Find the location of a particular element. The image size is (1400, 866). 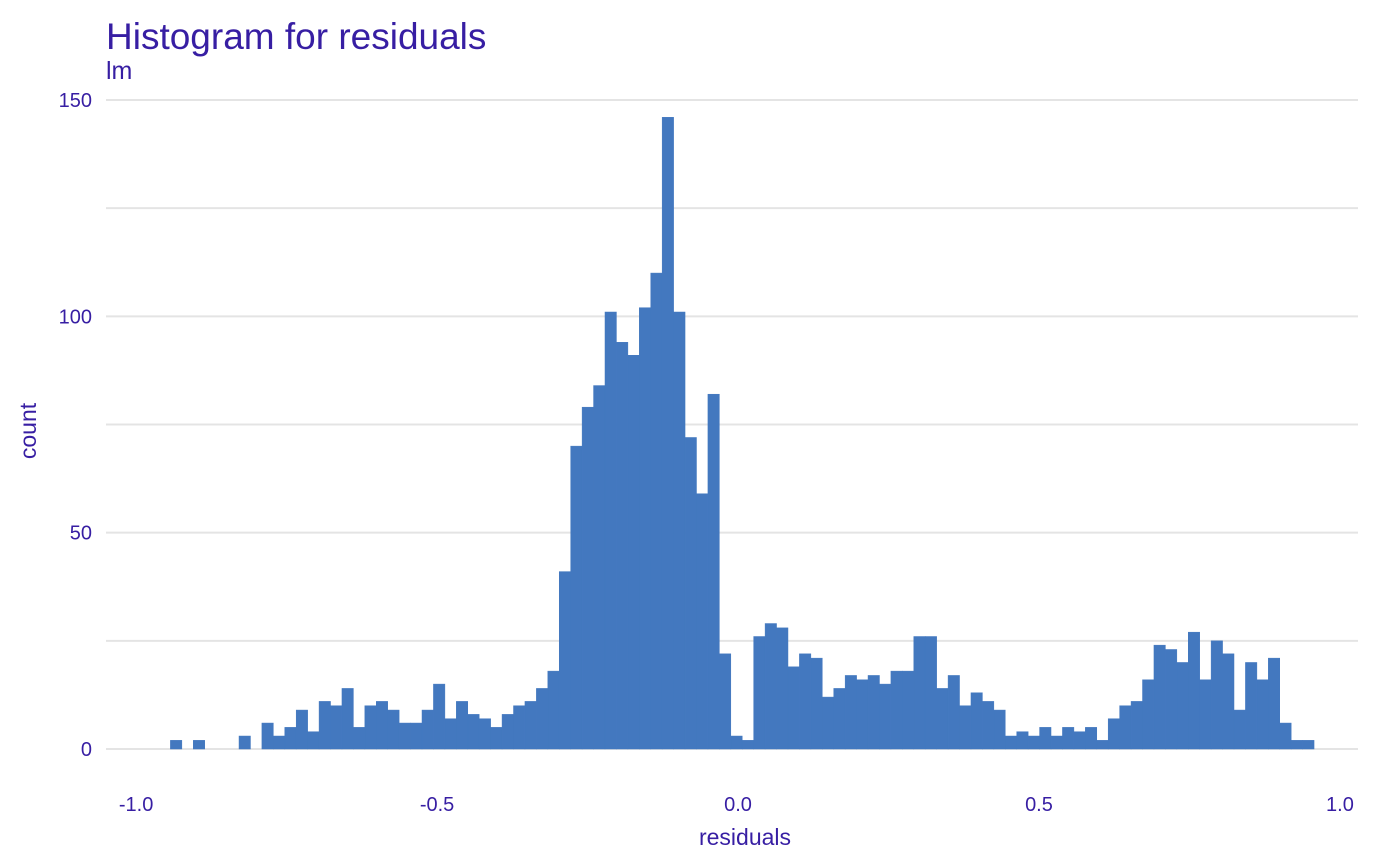

y-axis-label: count is located at coordinates (28, 430).